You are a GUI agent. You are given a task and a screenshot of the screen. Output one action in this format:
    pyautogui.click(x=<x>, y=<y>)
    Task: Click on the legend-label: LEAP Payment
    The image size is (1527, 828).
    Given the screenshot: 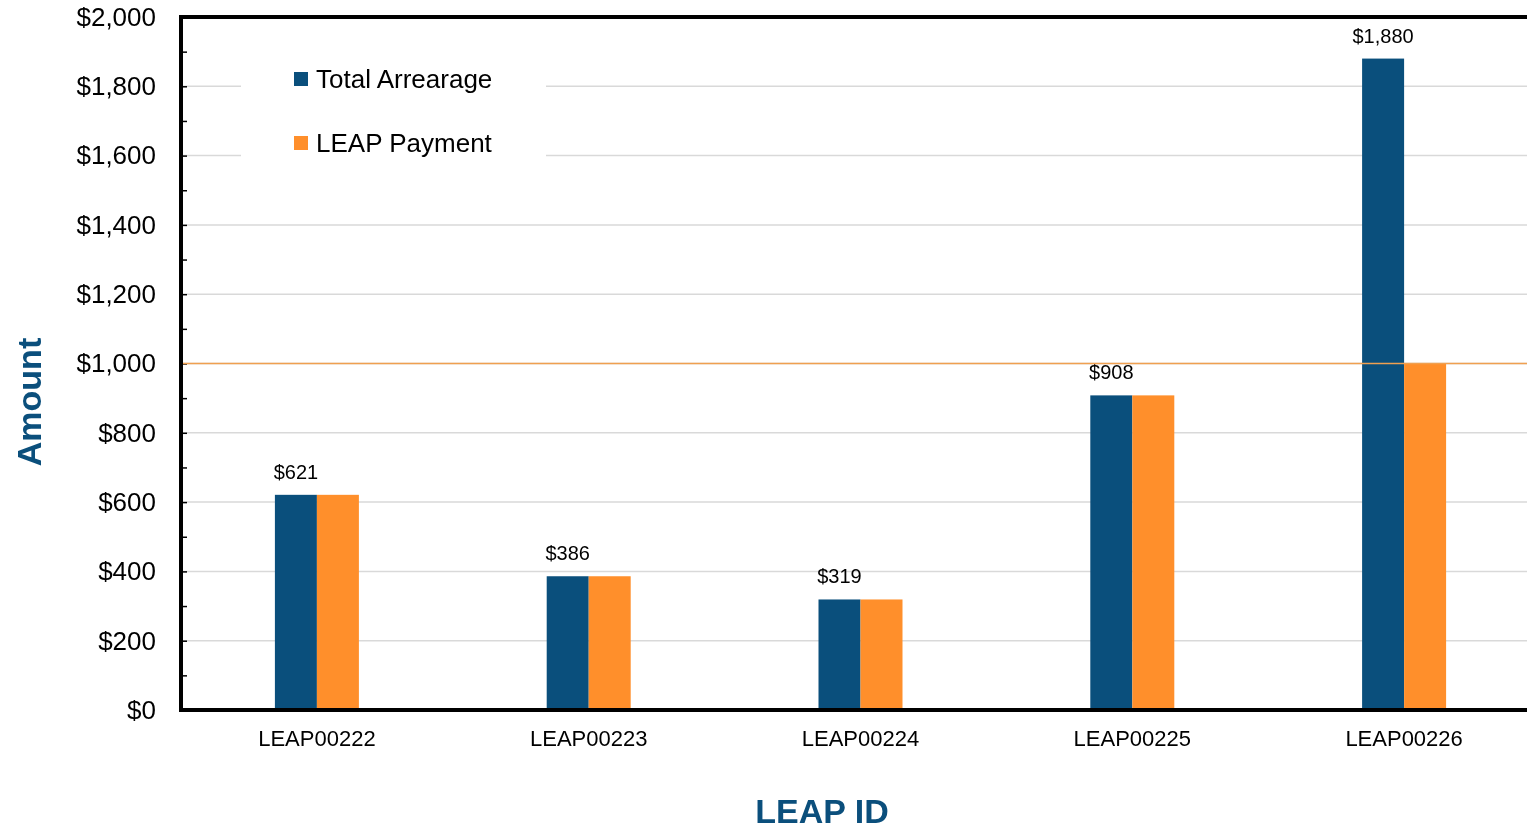 What is the action you would take?
    pyautogui.click(x=404, y=143)
    